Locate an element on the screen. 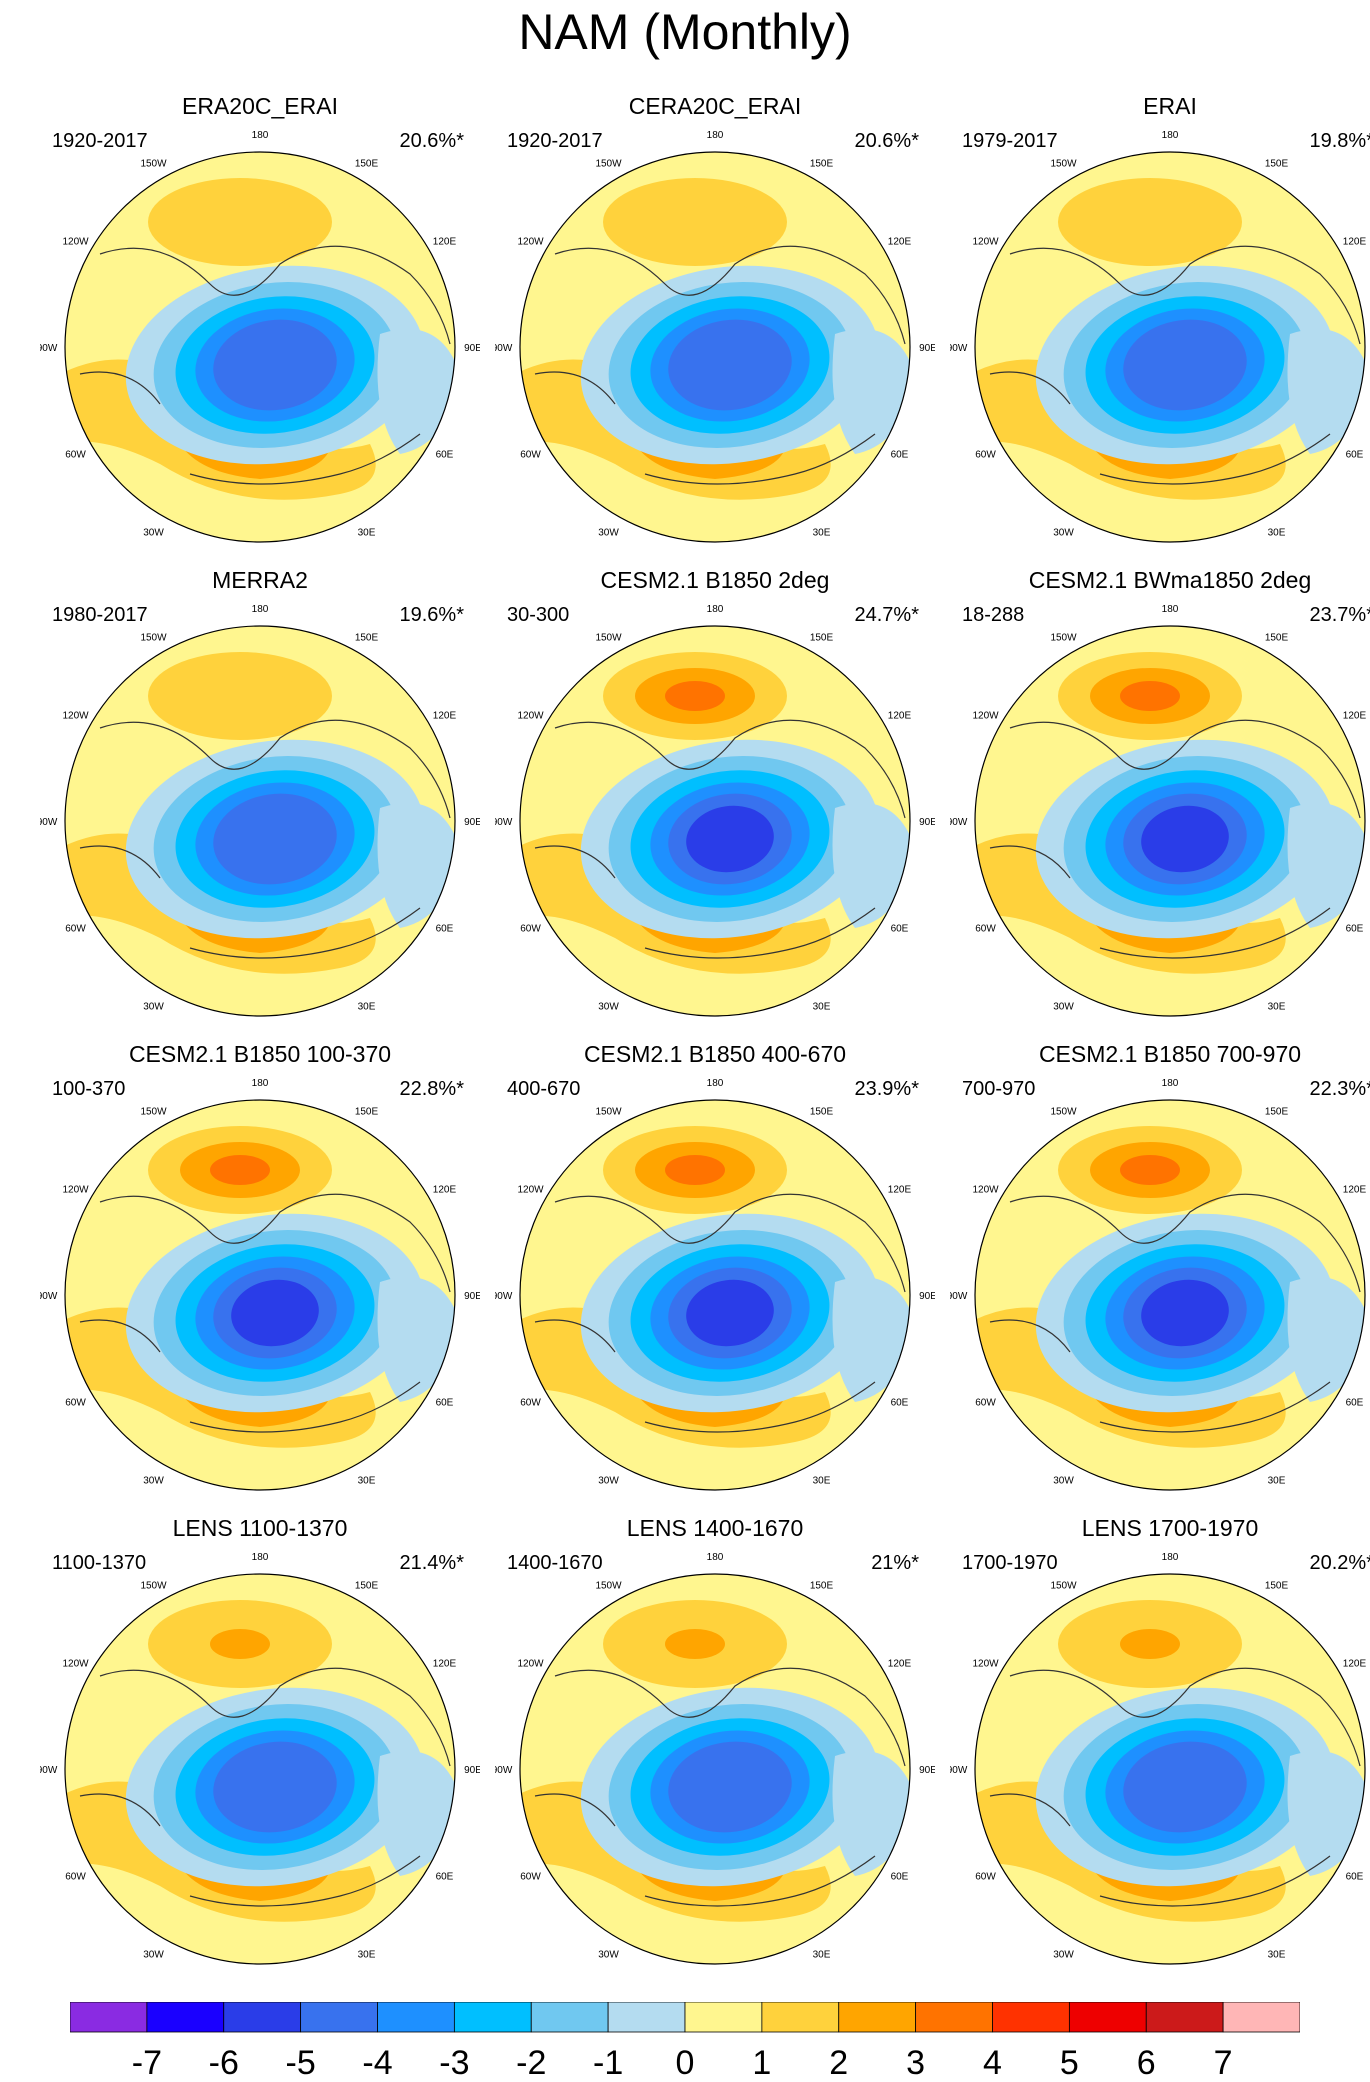  colorbar-label: -4 is located at coordinates (377, 2063).